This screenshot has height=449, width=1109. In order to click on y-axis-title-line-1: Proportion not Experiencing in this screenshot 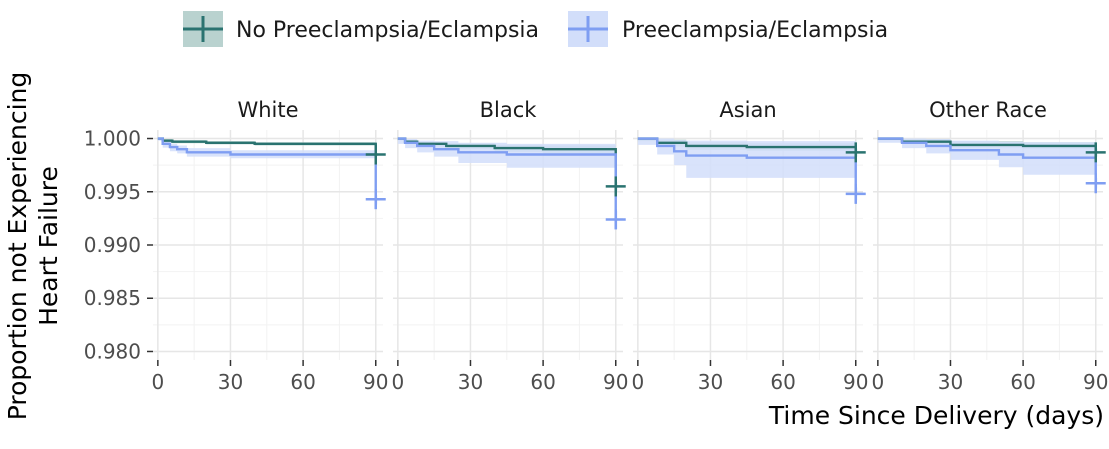, I will do `click(17, 246)`.